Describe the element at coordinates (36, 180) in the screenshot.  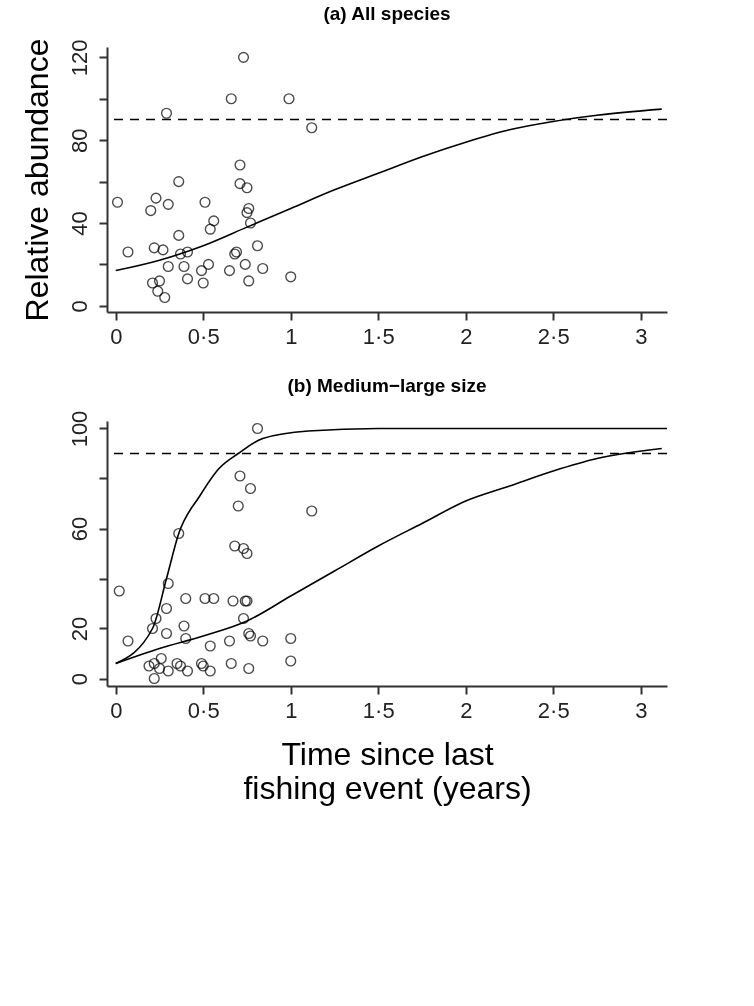
I see `y-axis-title: Relative abundance` at that location.